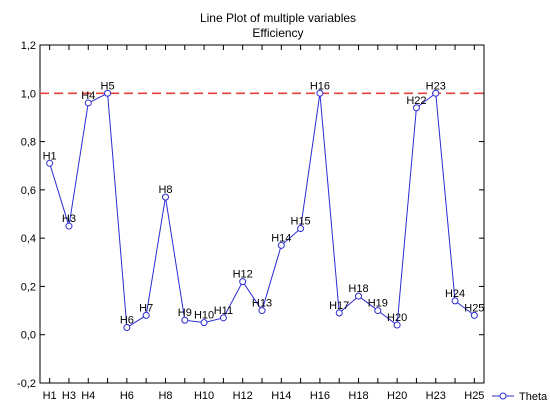  I want to click on point-label: H23, so click(436, 86).